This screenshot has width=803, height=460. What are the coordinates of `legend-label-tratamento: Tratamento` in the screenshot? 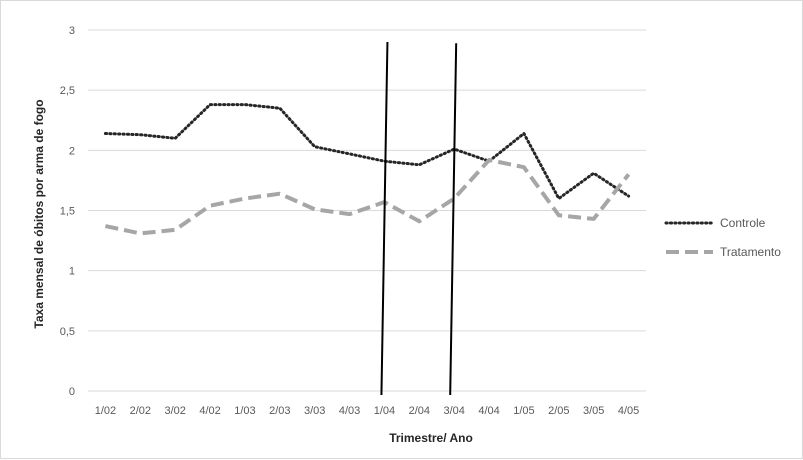 It's located at (750, 252).